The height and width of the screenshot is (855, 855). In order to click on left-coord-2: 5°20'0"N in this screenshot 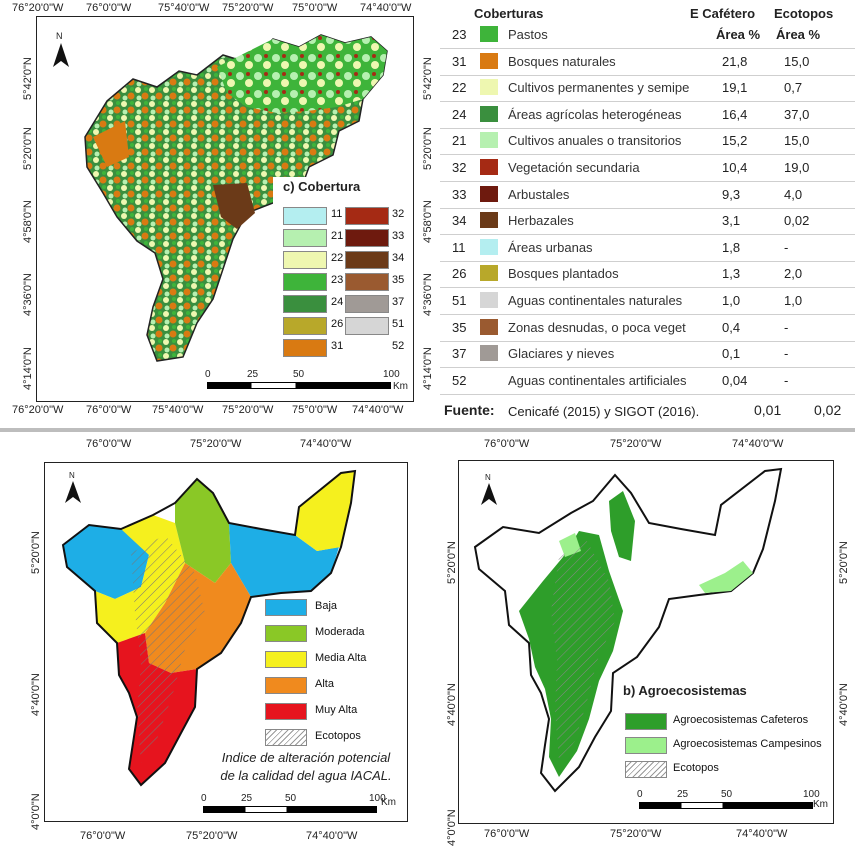, I will do `click(28, 148)`.